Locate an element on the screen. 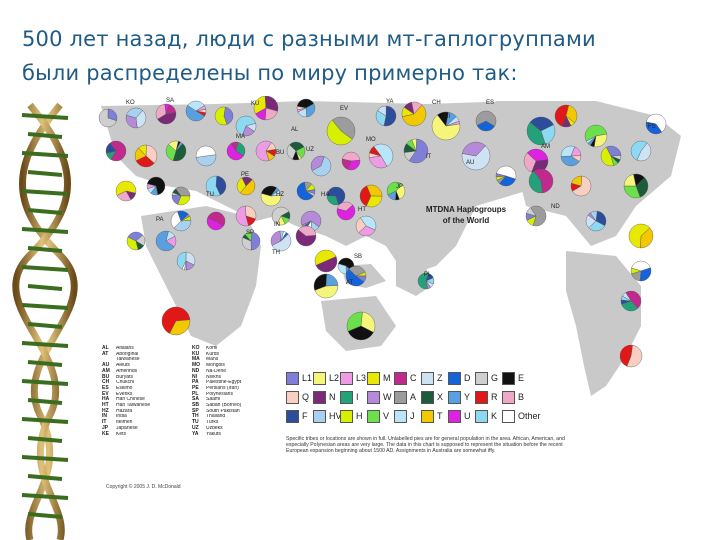 Image resolution: width=720 pixels, height=540 pixels. code-abbrev: TU is located at coordinates (195, 422).